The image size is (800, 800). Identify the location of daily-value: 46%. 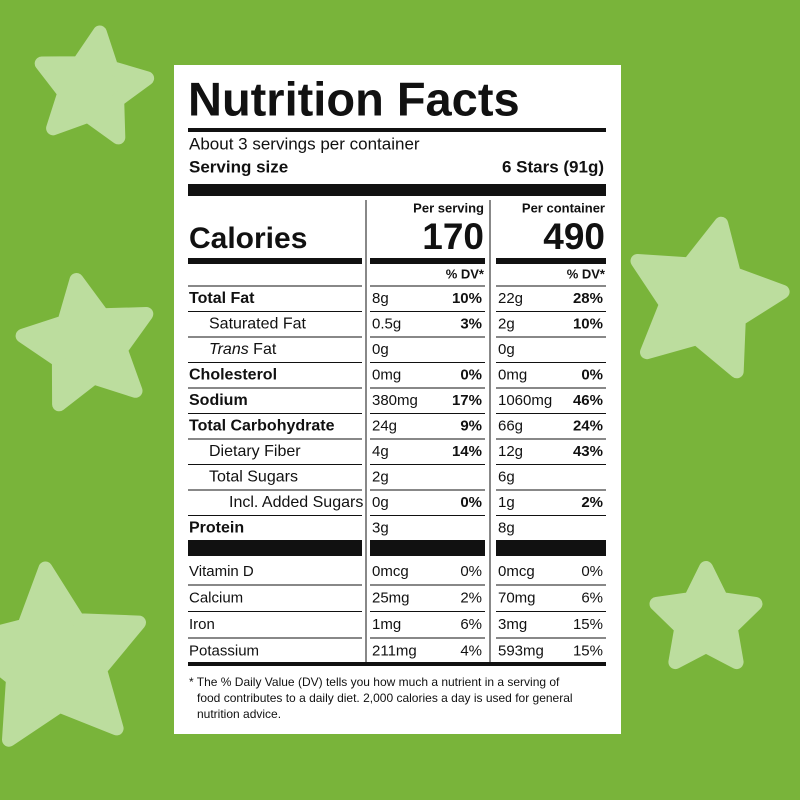
(588, 400).